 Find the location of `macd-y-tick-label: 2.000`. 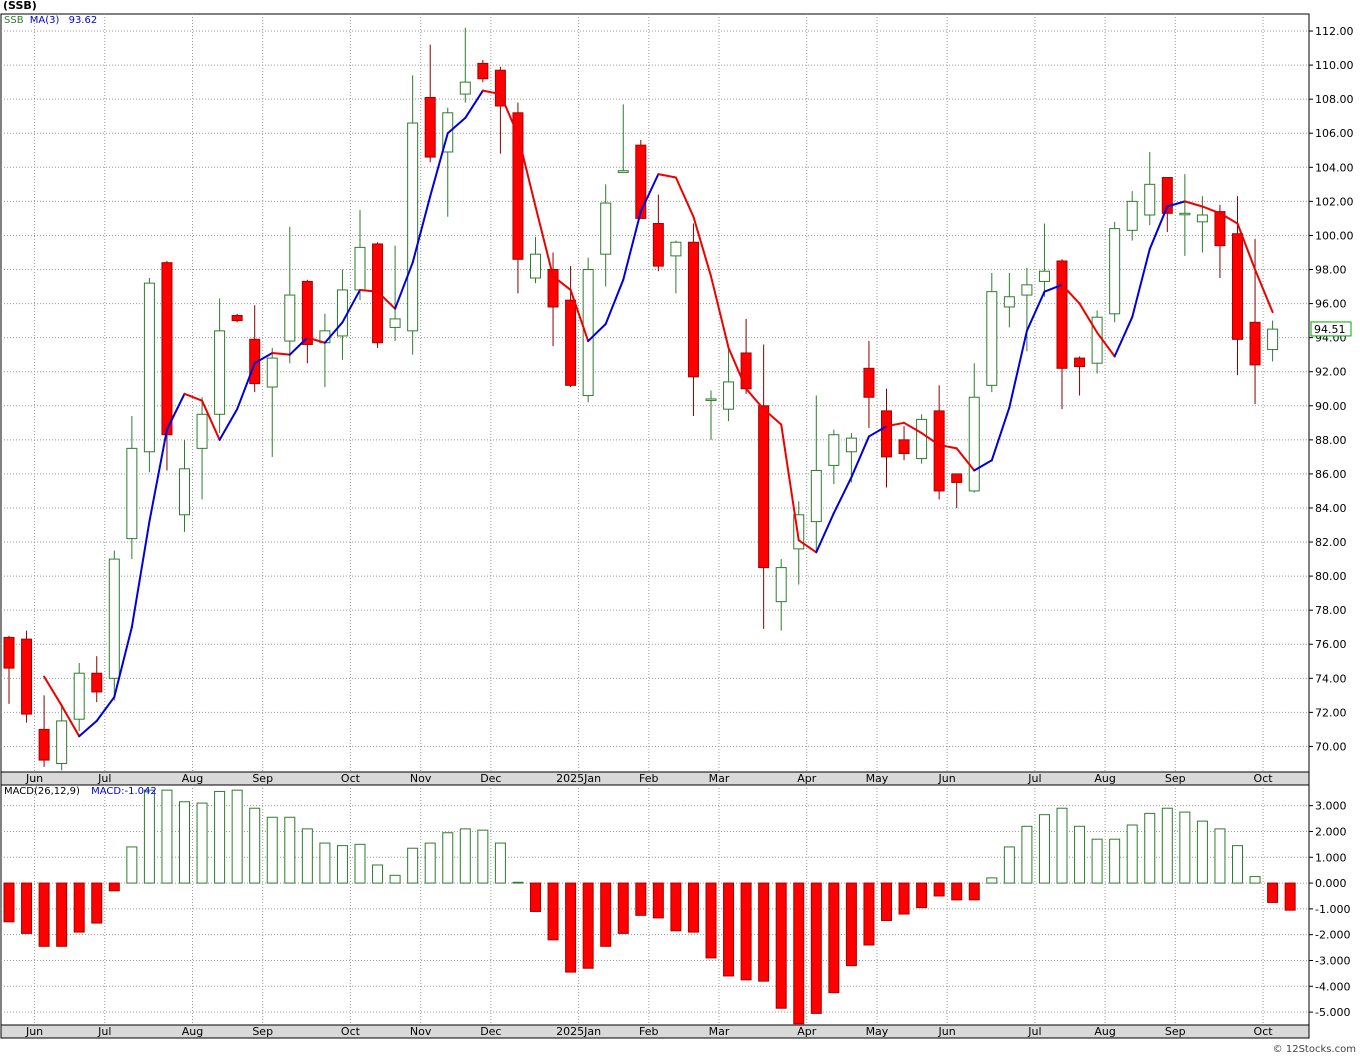

macd-y-tick-label: 2.000 is located at coordinates (1331, 831).